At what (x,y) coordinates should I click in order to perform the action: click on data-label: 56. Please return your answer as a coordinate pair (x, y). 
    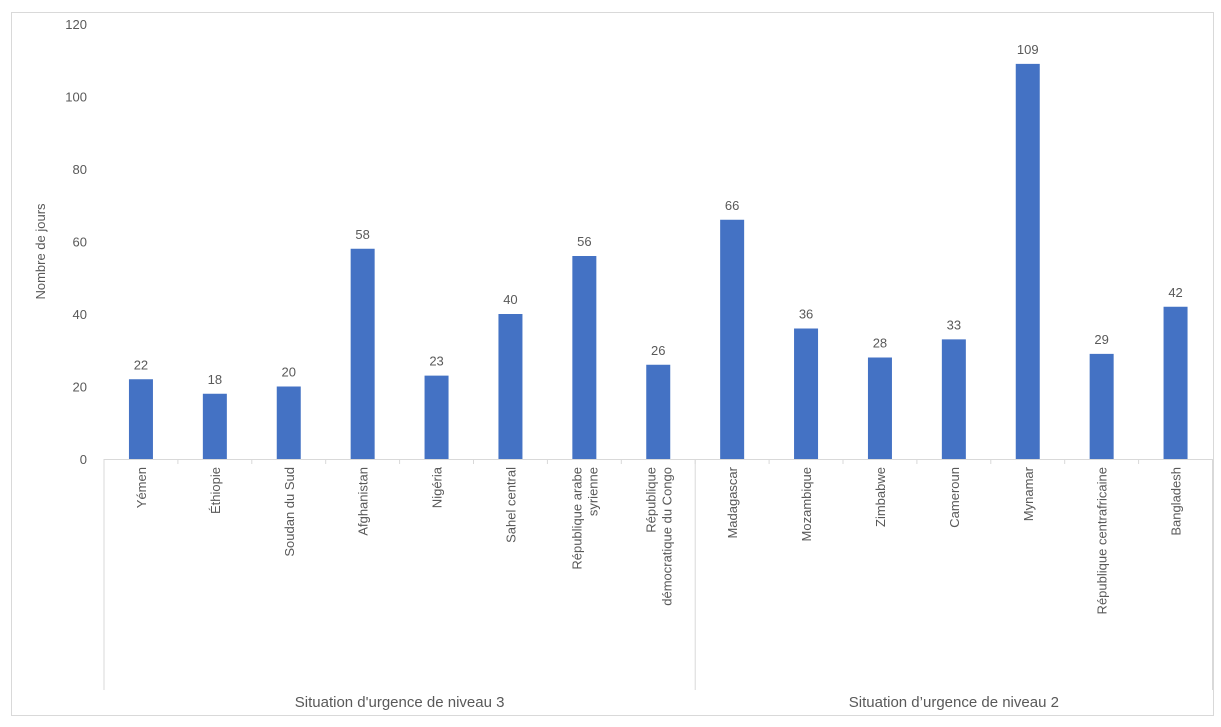
    Looking at the image, I should click on (584, 241).